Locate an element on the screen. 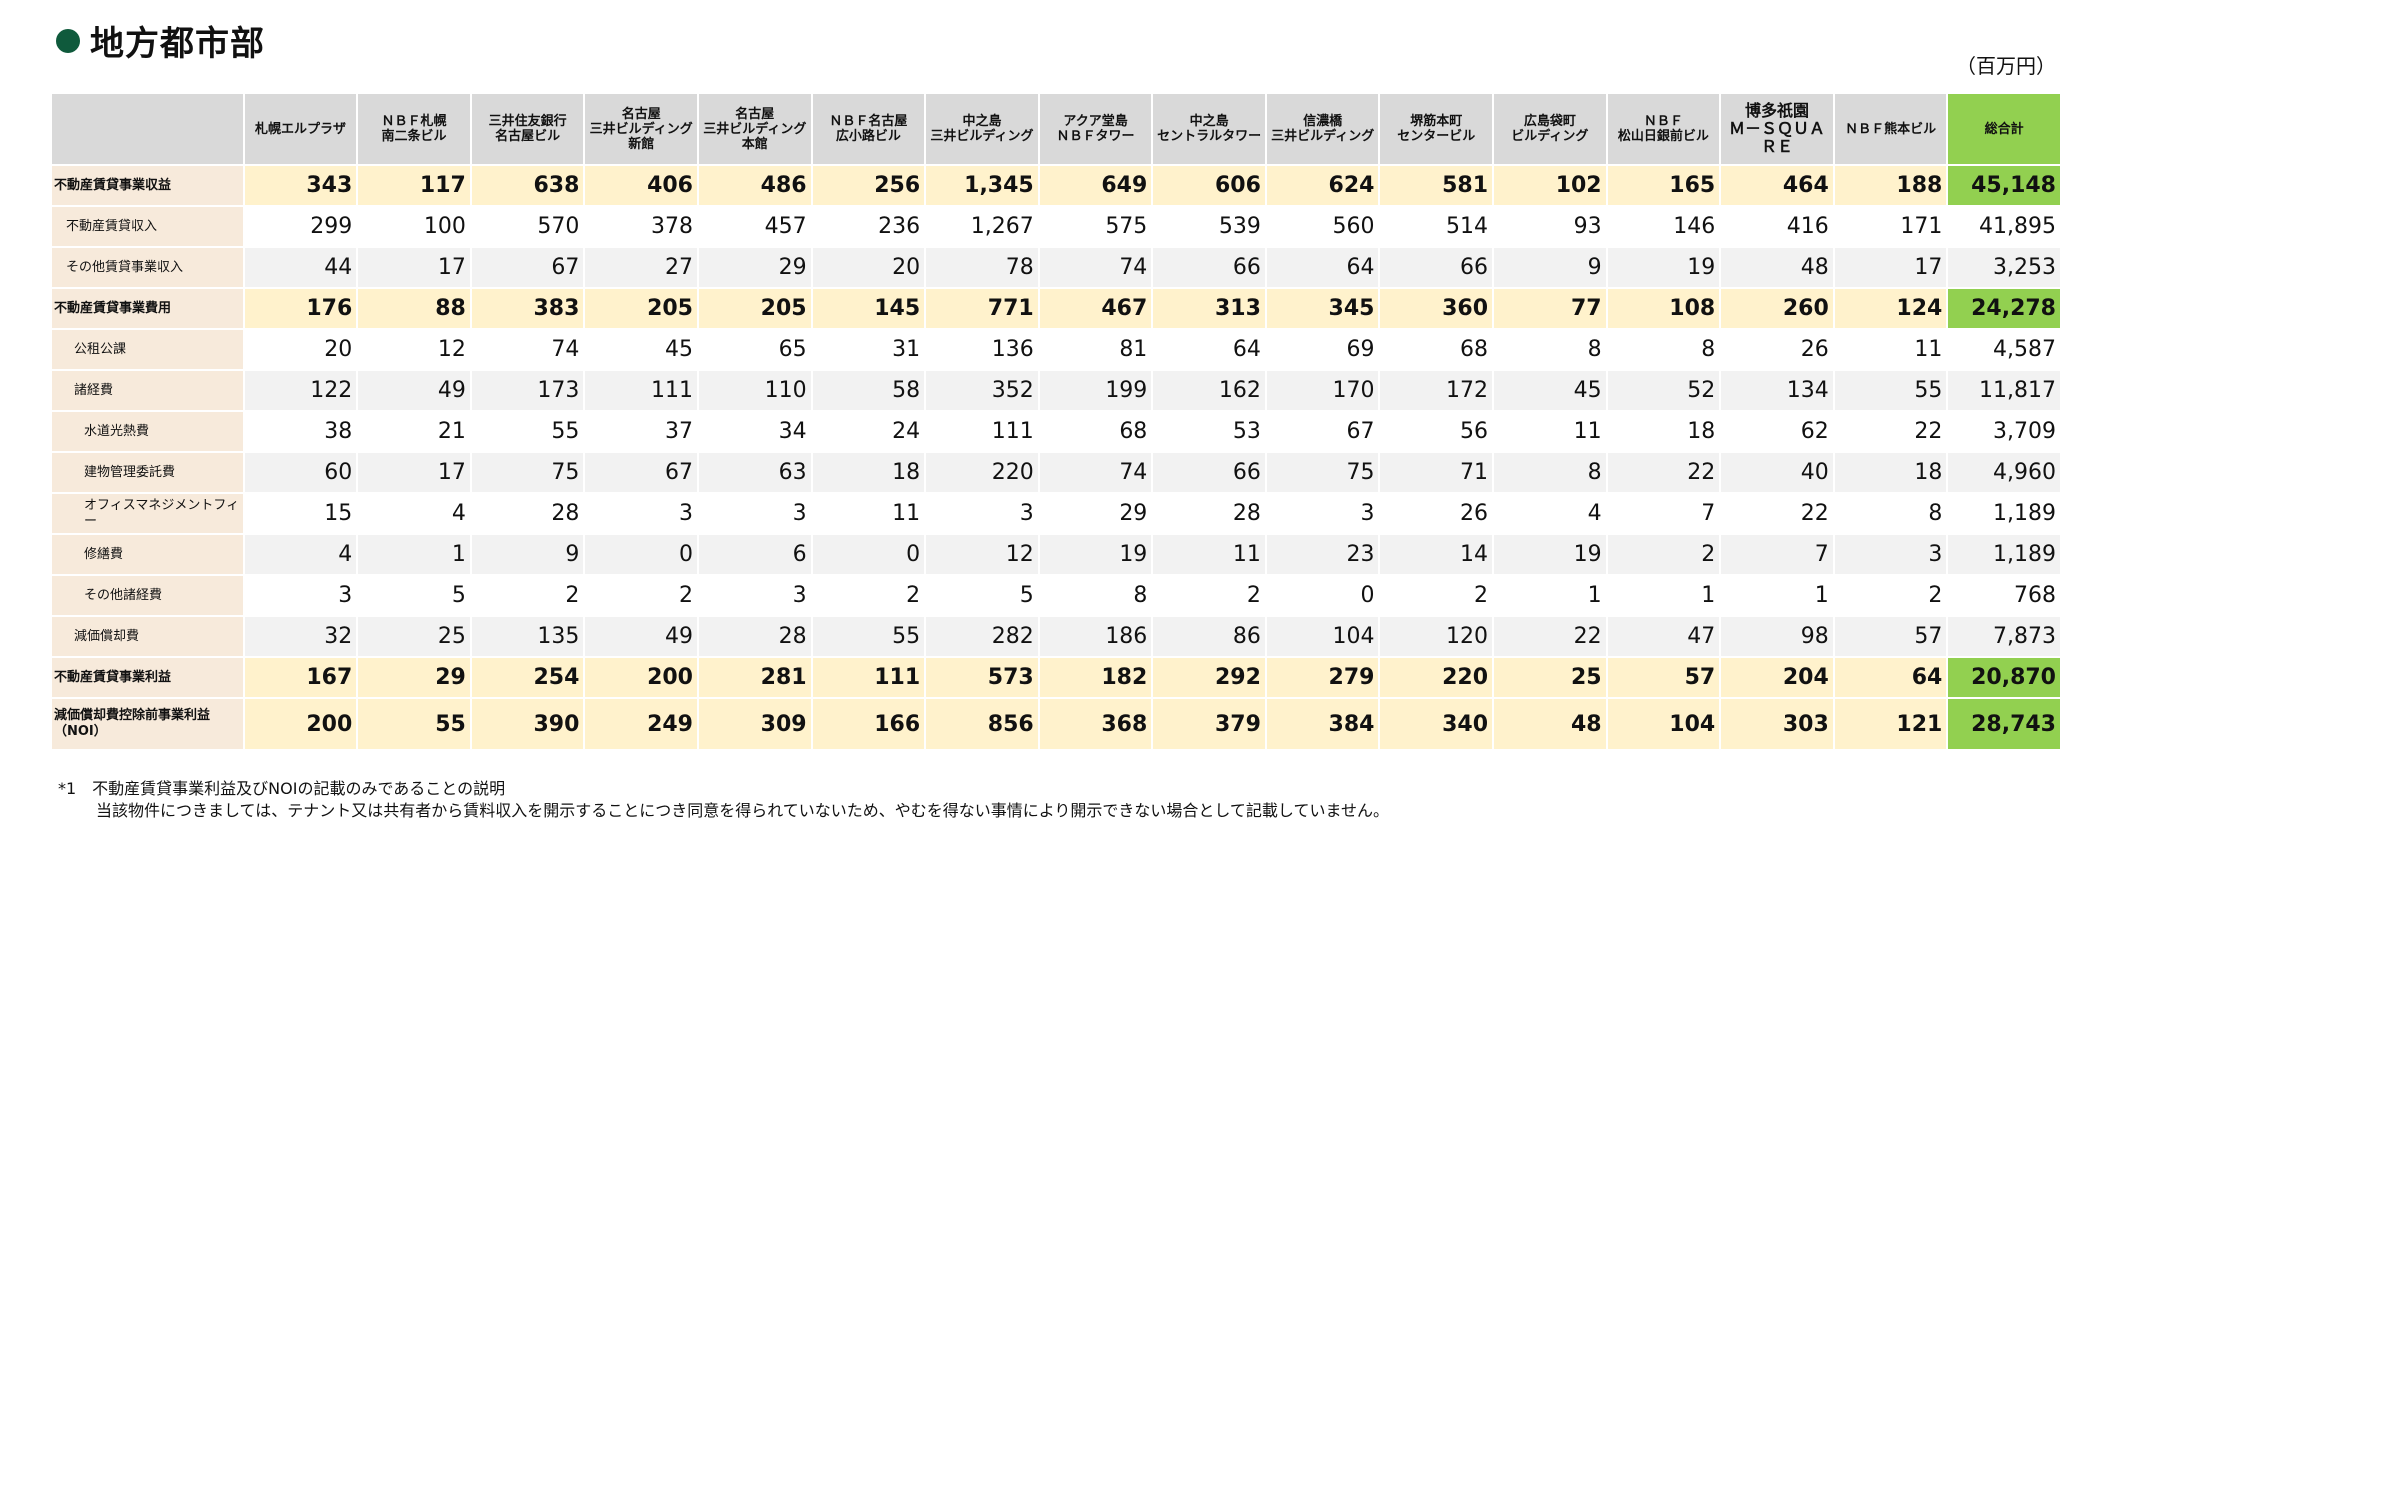 The height and width of the screenshot is (1494, 2400). table-cell: 57 is located at coordinates (1890, 636).